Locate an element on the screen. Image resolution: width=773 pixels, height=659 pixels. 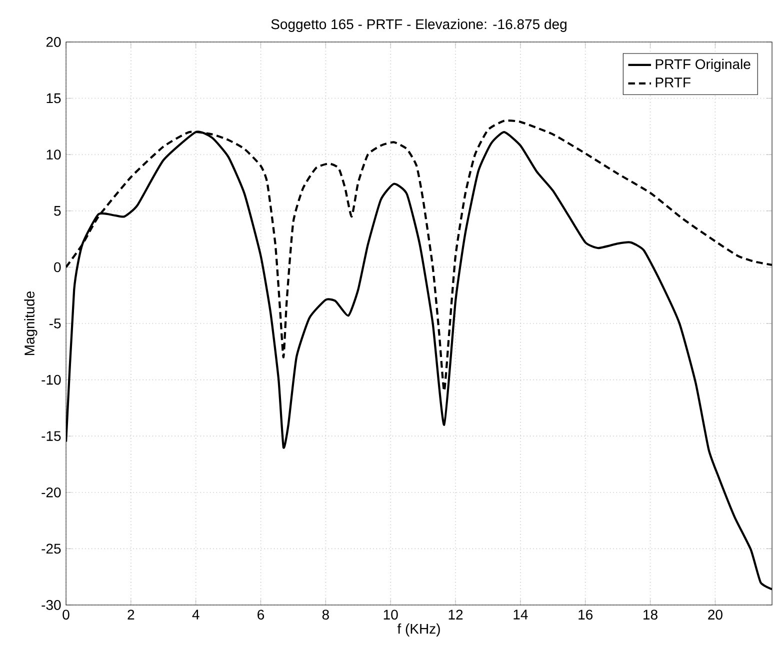
y-tick-label: 15 is located at coordinates (53, 98).